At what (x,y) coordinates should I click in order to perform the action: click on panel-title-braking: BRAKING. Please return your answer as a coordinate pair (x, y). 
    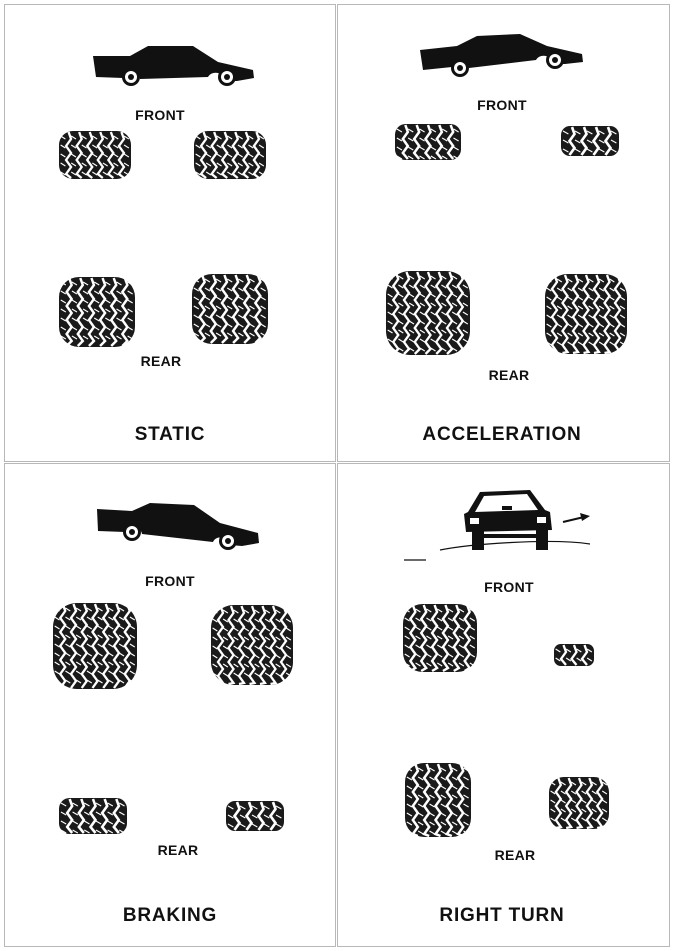
    Looking at the image, I should click on (170, 915).